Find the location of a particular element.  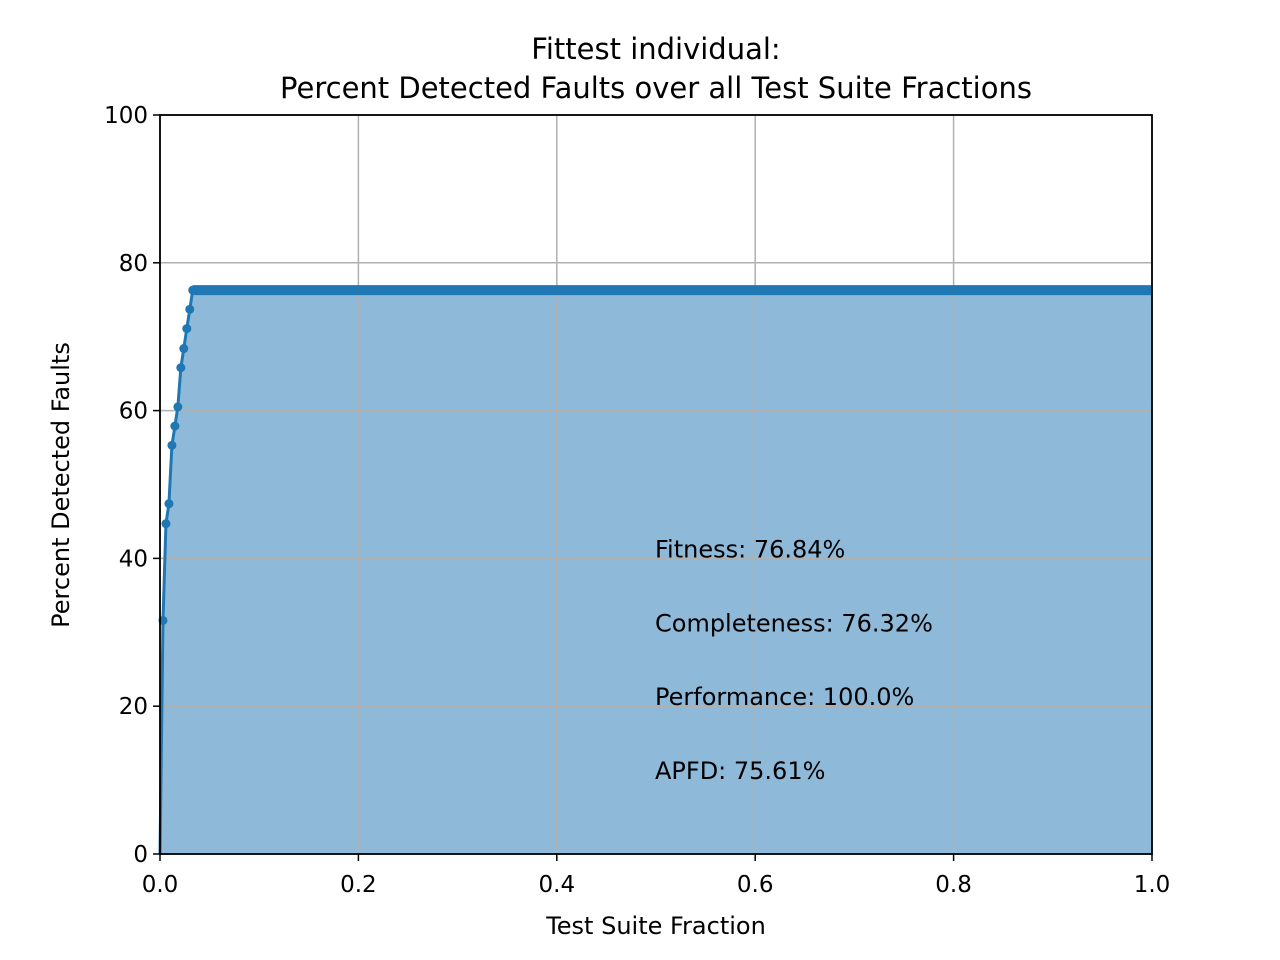

x-tick-label-3: 0.6 is located at coordinates (755, 885).